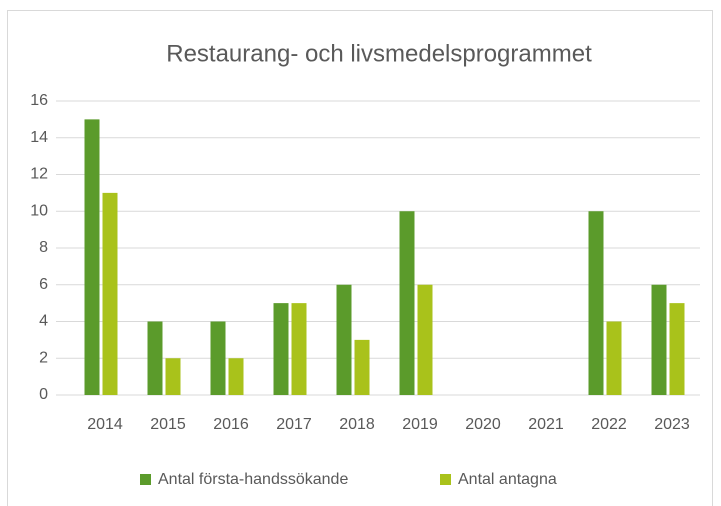 The width and height of the screenshot is (721, 506). Describe the element at coordinates (168, 424) in the screenshot. I see `x-tick-label: 2015` at that location.